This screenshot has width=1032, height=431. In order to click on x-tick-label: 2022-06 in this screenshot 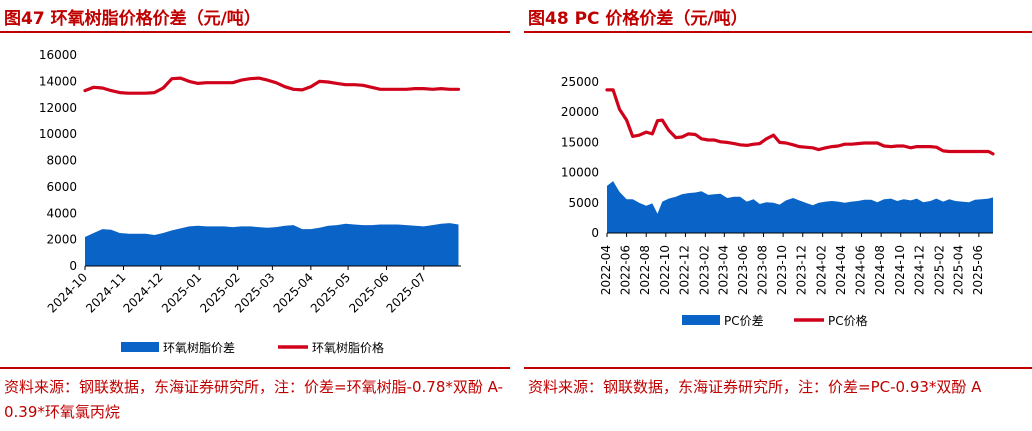, I will do `click(626, 270)`.